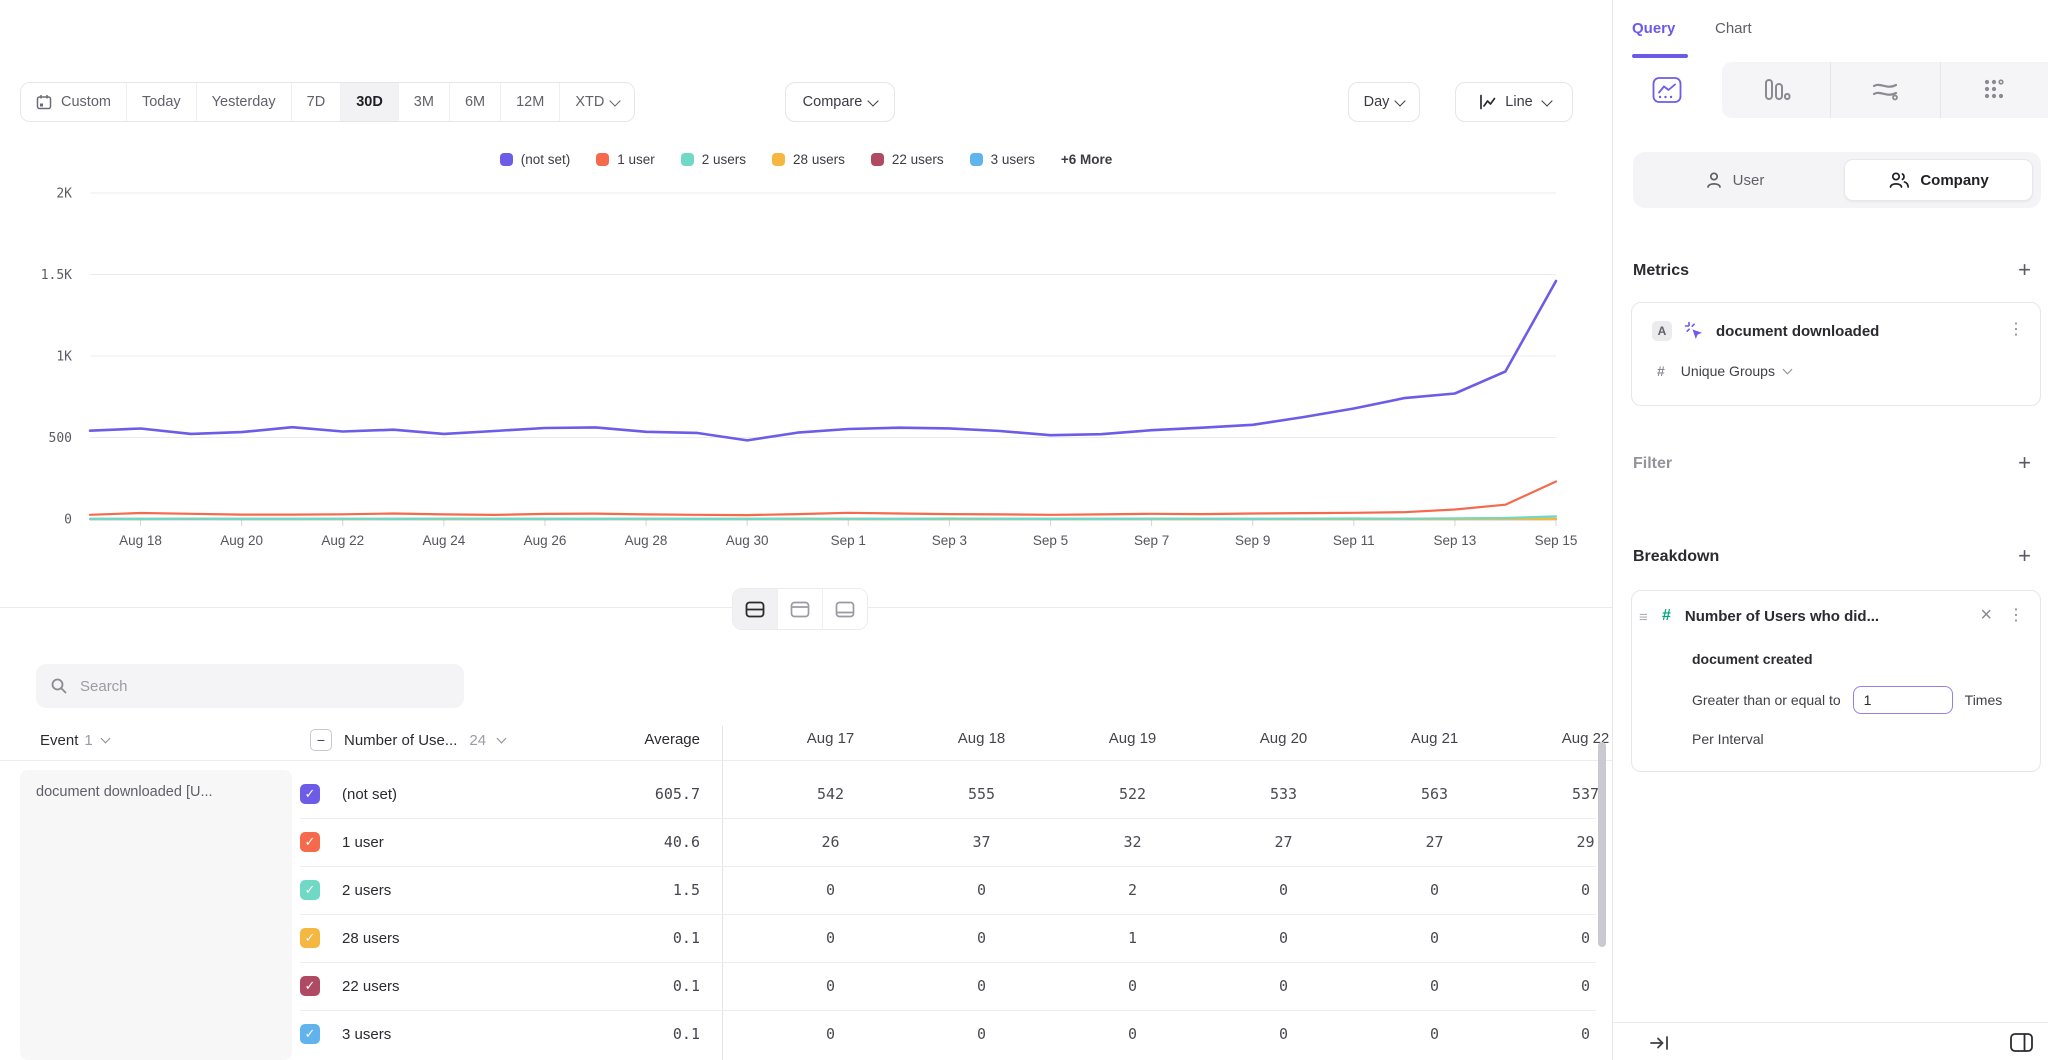 This screenshot has width=2048, height=1060. Describe the element at coordinates (2024, 269) in the screenshot. I see `add-metric-button: +` at that location.